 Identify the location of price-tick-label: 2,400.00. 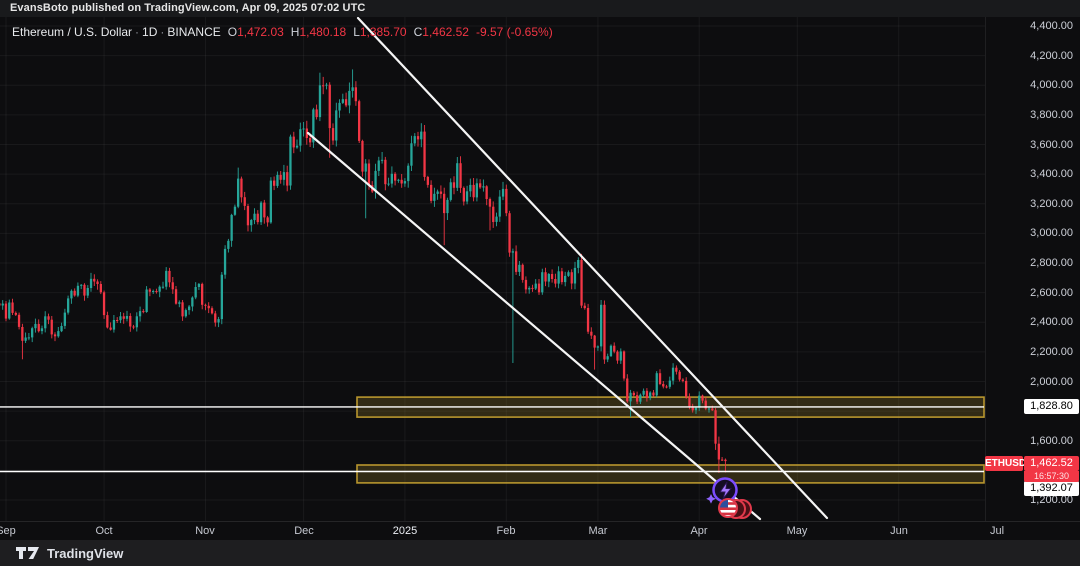
(1051, 322).